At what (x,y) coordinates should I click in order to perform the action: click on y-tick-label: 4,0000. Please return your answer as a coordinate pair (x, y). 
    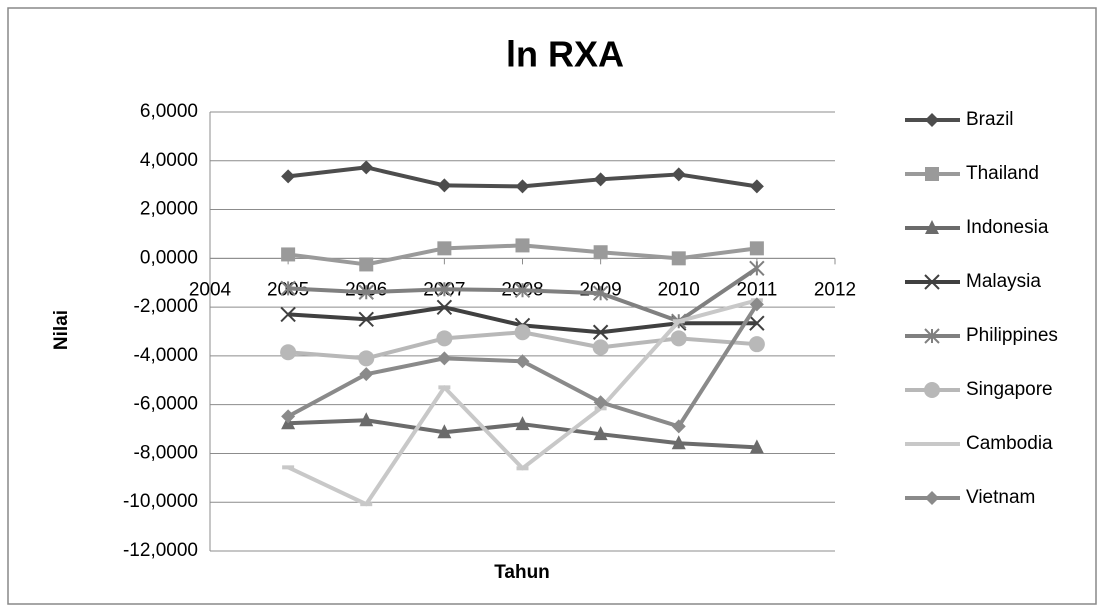
    Looking at the image, I should click on (169, 160).